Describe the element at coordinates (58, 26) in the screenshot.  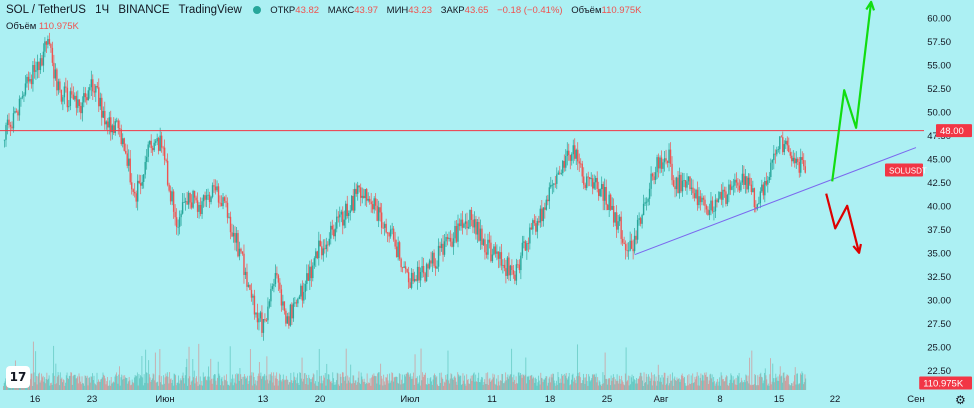
I see `volume-legend-value: 110.975K` at that location.